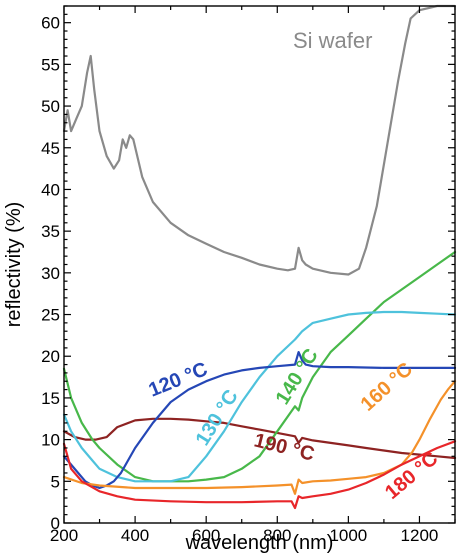 The width and height of the screenshot is (457, 554). I want to click on series-line-190-c, so click(259, 438).